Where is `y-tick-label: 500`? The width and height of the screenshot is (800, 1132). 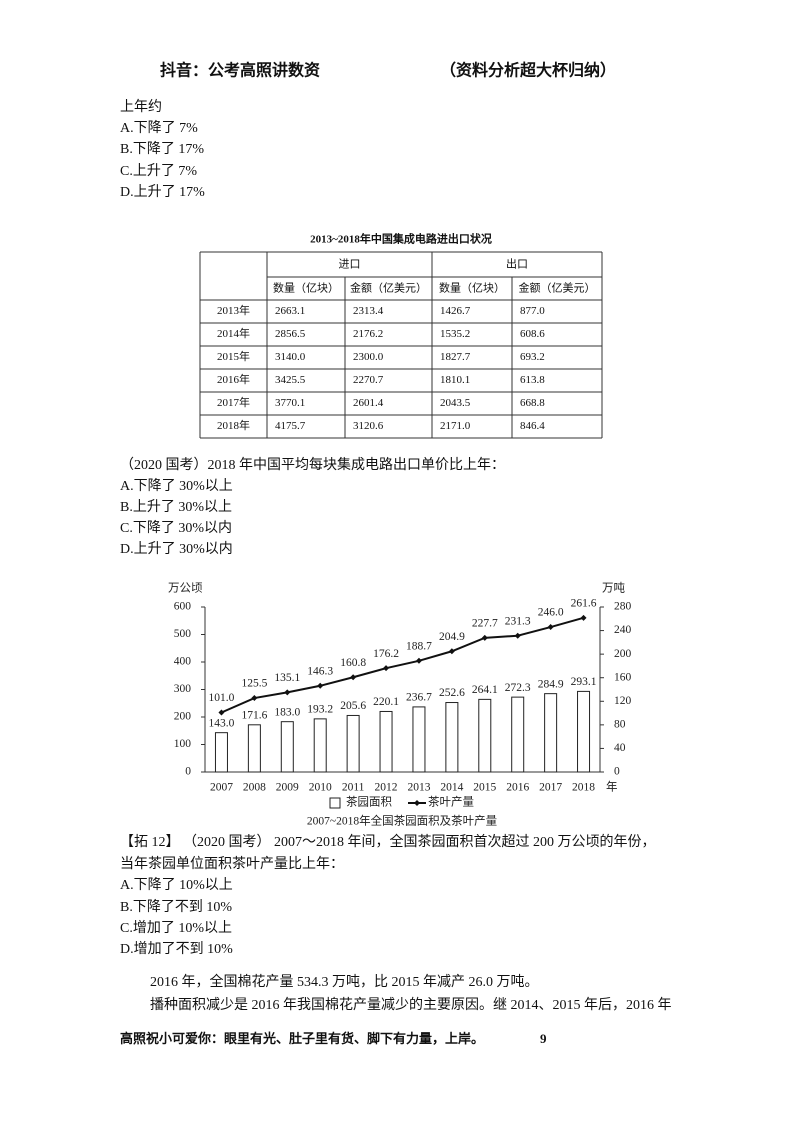
y-tick-label: 500 is located at coordinates (183, 634).